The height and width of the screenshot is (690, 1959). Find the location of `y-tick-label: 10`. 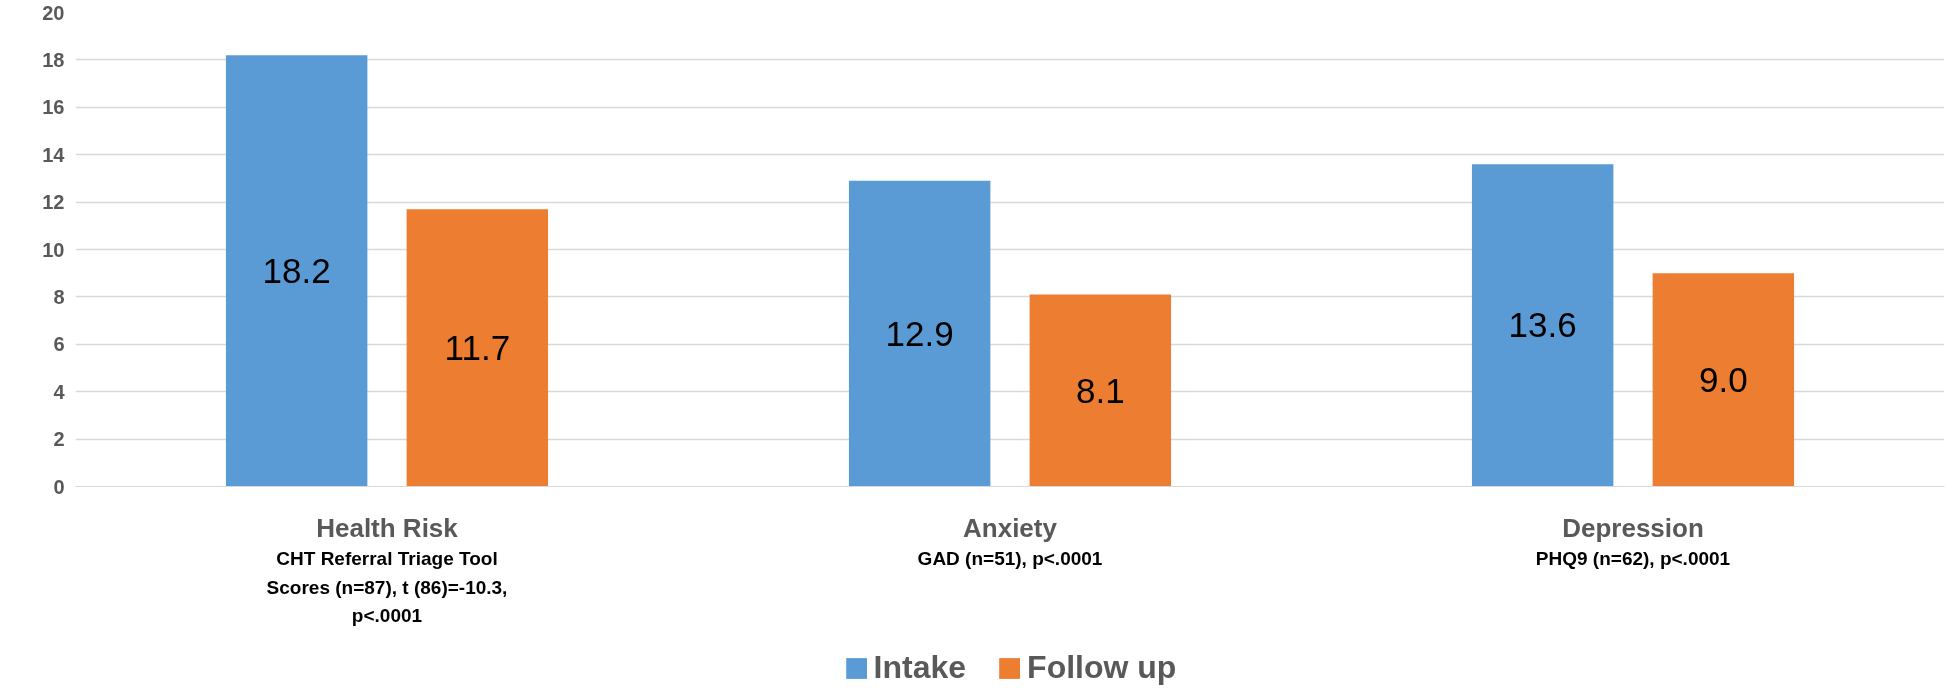

y-tick-label: 10 is located at coordinates (53, 249).